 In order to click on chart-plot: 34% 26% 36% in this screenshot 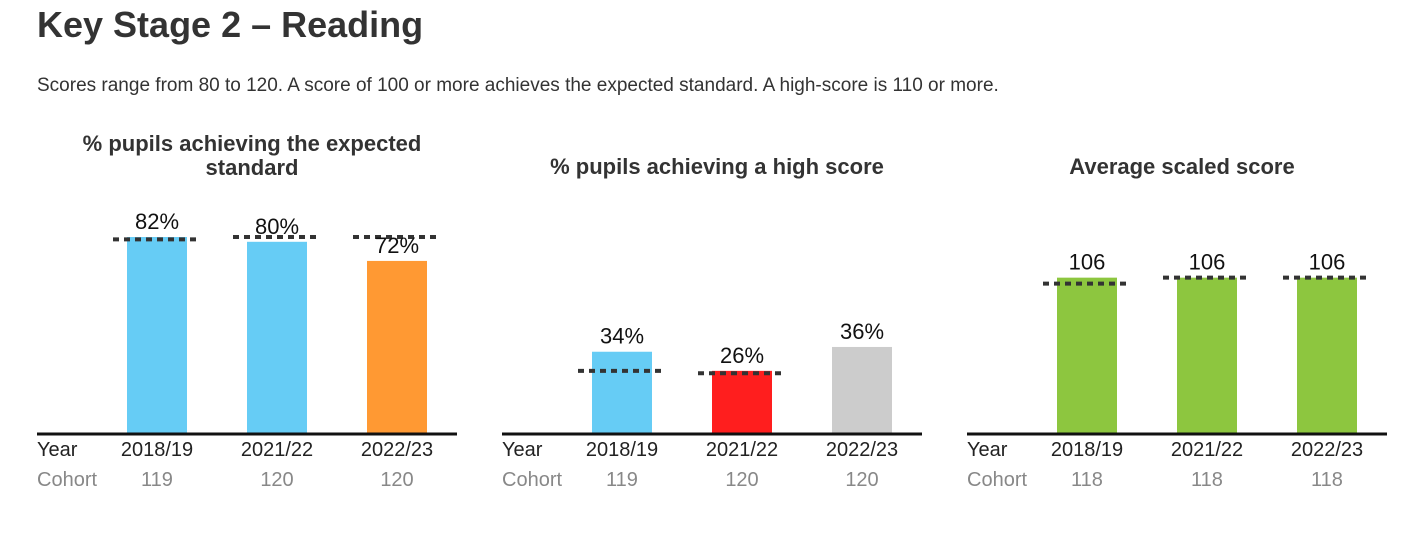, I will do `click(712, 377)`.